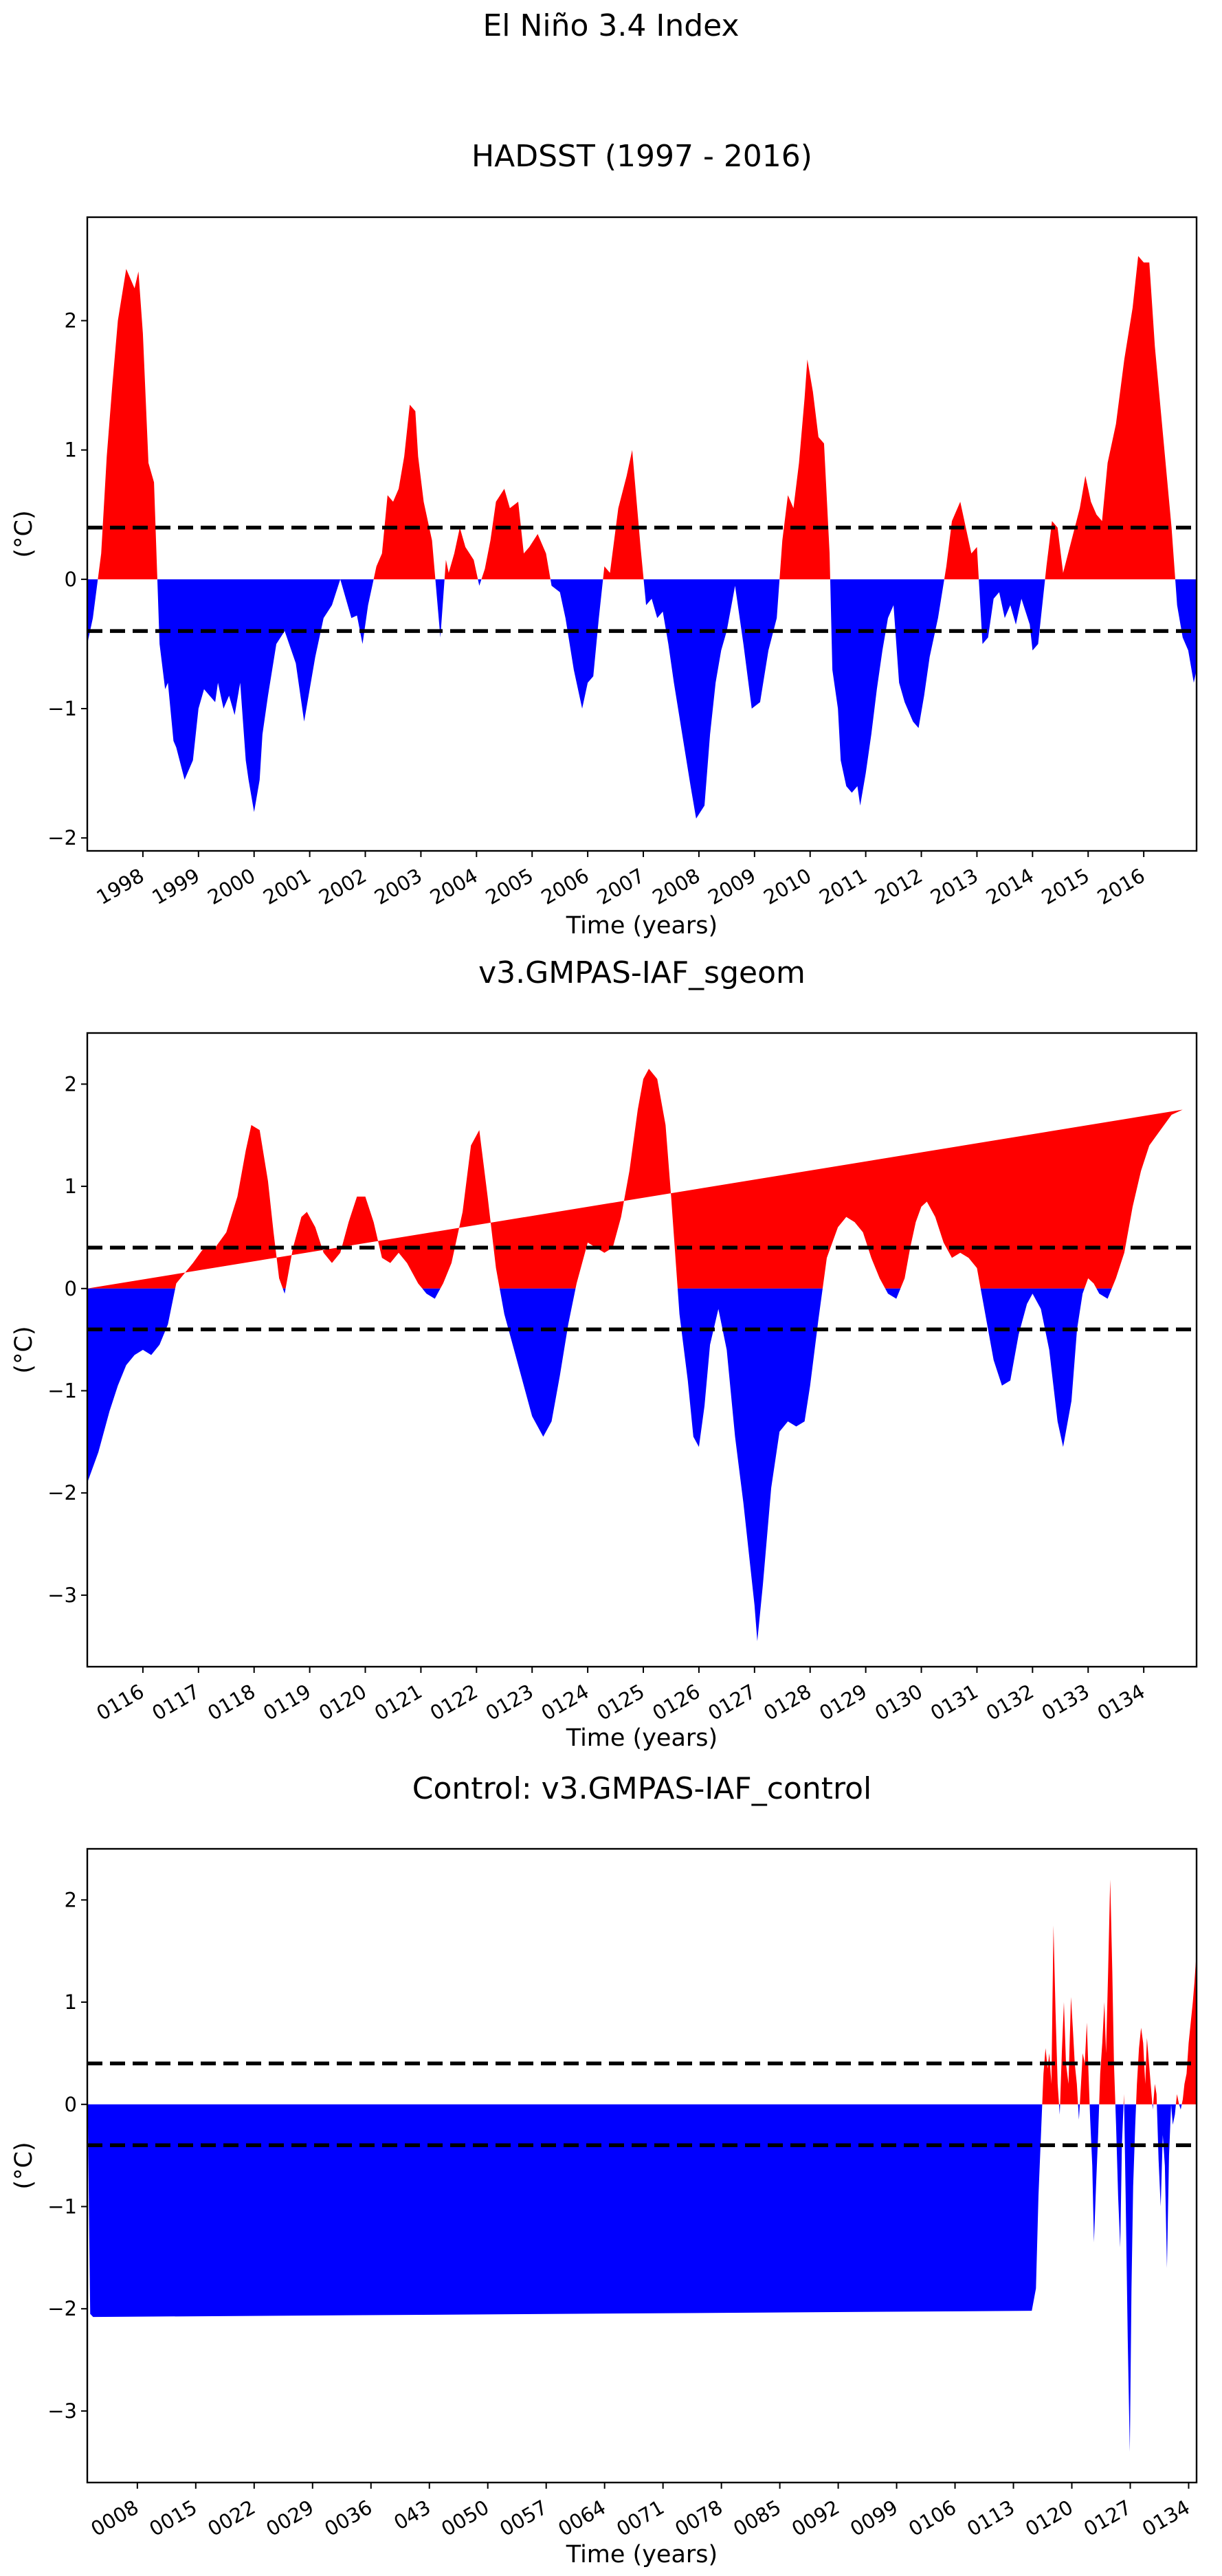 Image resolution: width=1222 pixels, height=2576 pixels. I want to click on x-tick-label: 2003, so click(398, 886).